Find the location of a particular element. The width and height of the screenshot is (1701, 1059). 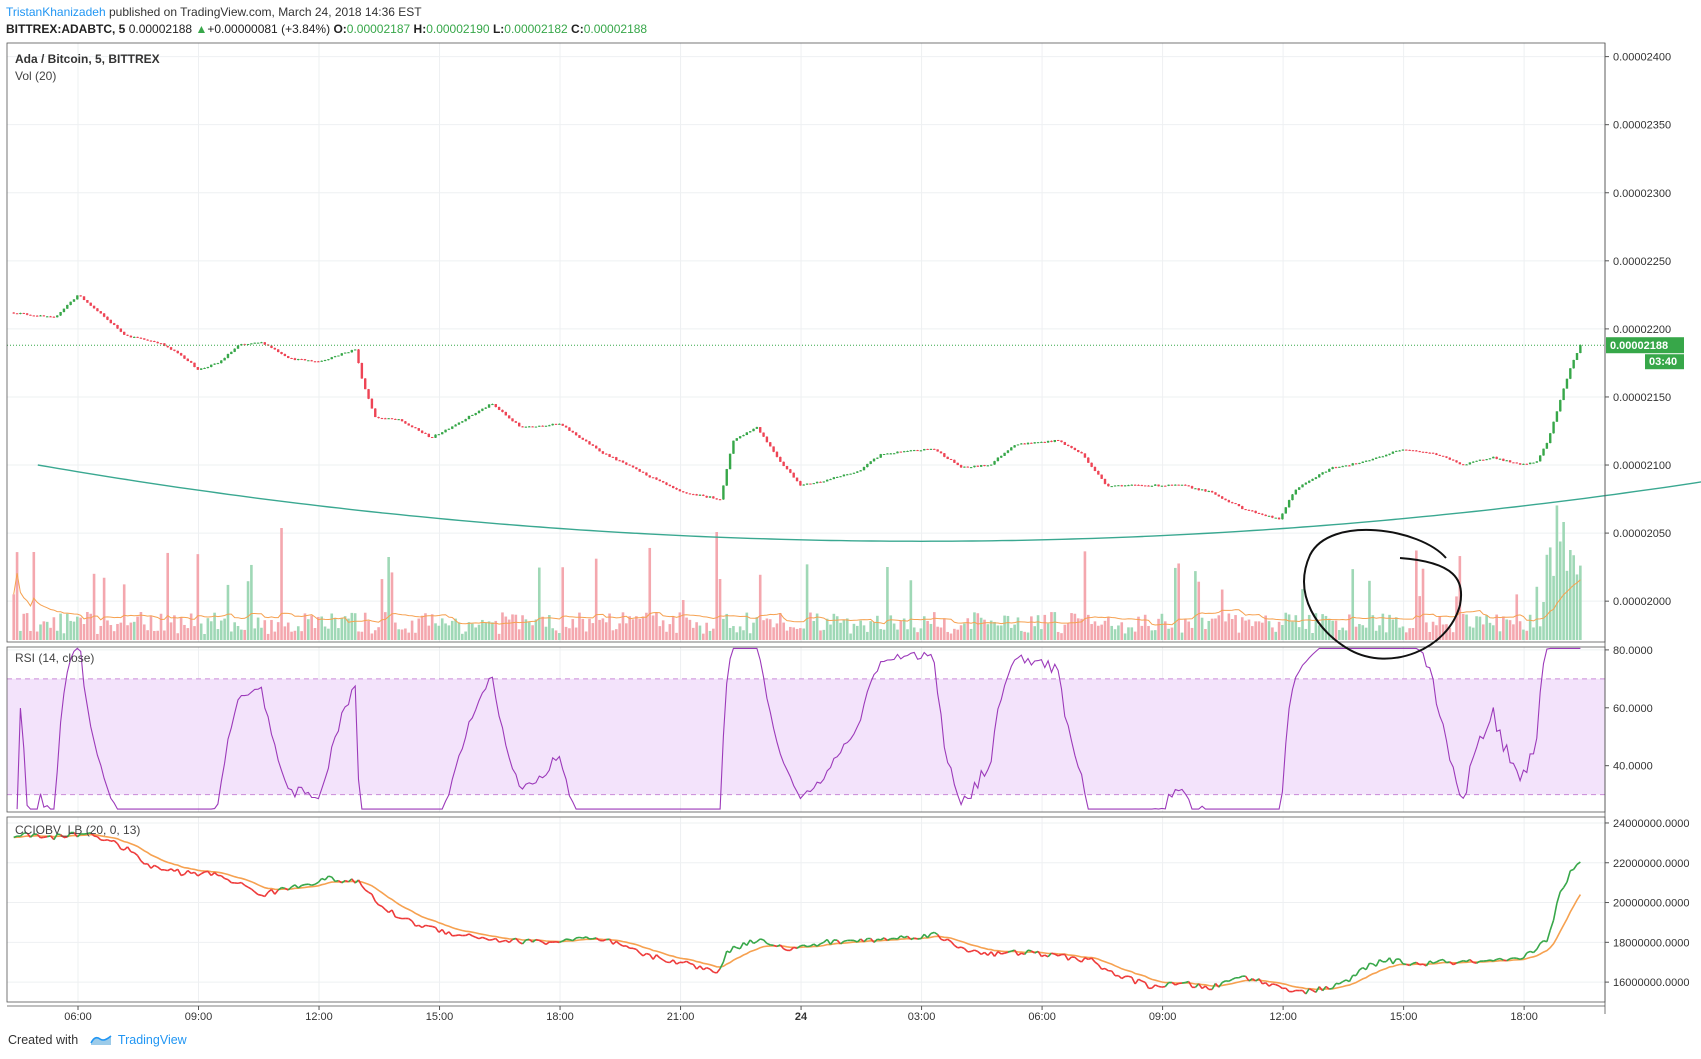

author-link: TristanKhanizadeh is located at coordinates (56, 12).